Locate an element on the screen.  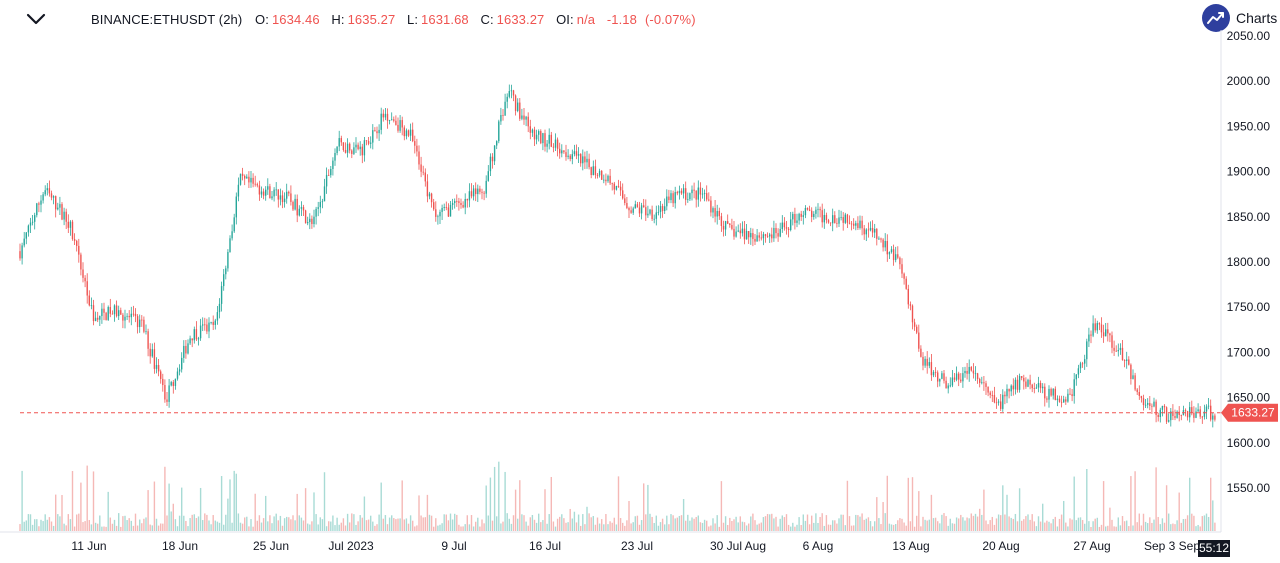
collapse-legend-button is located at coordinates (36, 19).